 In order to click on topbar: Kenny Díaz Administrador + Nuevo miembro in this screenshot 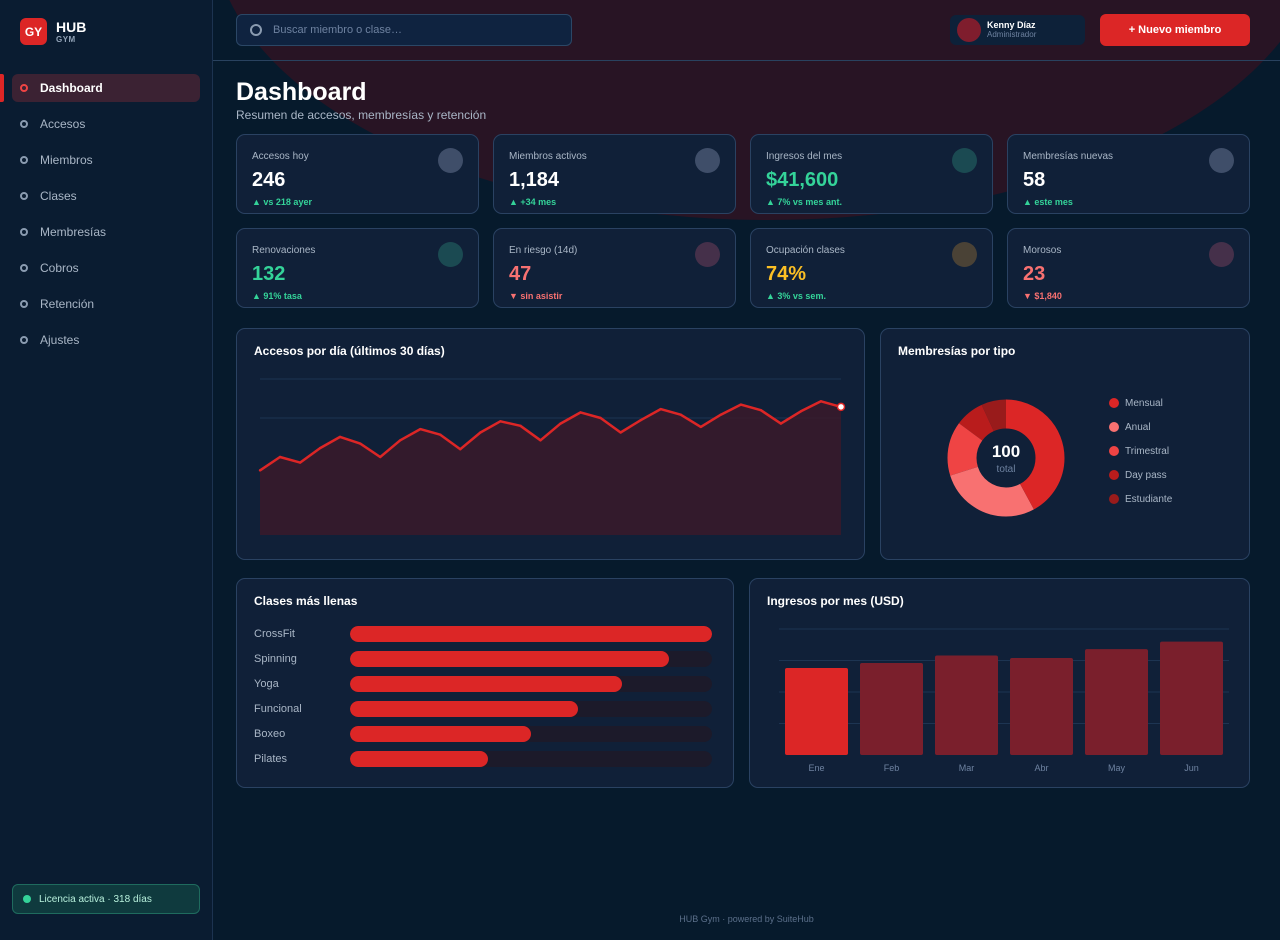, I will do `click(746, 30)`.